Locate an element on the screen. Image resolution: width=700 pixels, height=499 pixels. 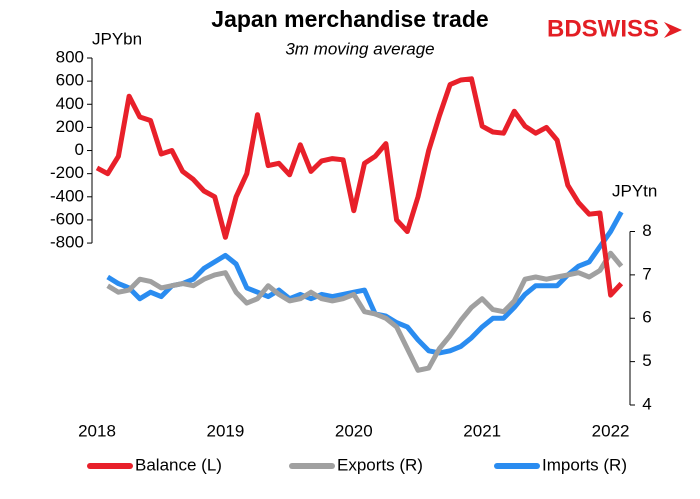
y-axis-label: JPYbn is located at coordinates (117, 38).